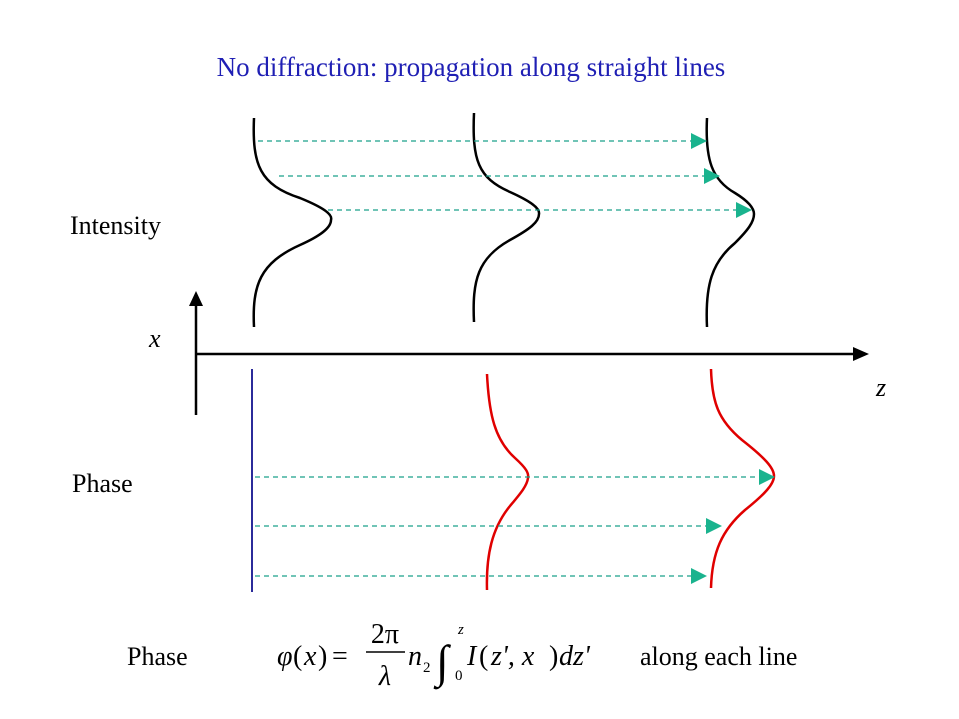 The image size is (959, 719). Describe the element at coordinates (310, 656) in the screenshot. I see `equation-x: x` at that location.